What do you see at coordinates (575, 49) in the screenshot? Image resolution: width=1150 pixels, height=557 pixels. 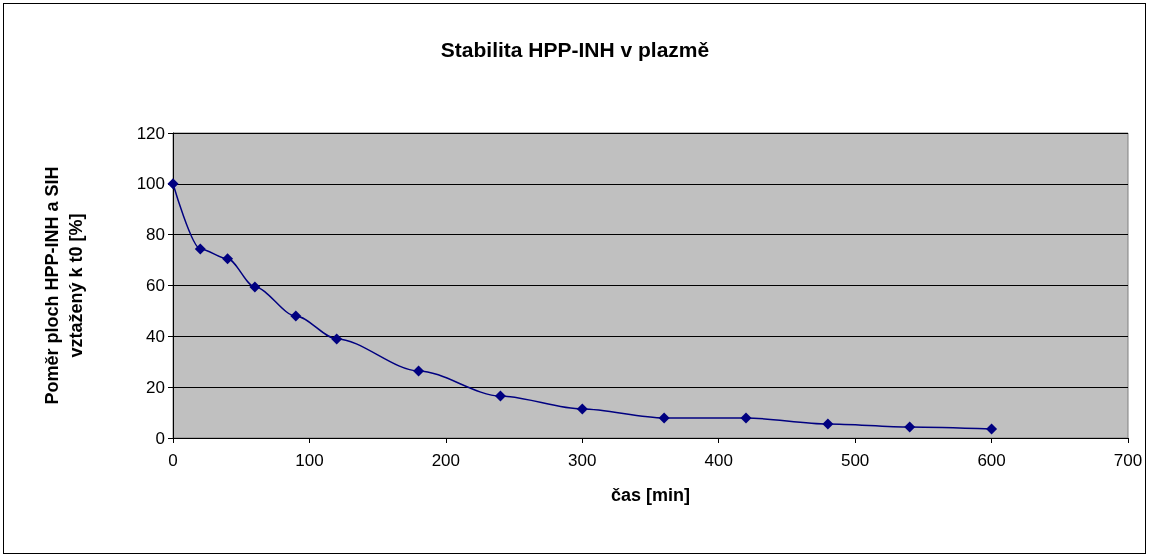 I see `chart-title: Stabilita HPP-INH v plazmě` at bounding box center [575, 49].